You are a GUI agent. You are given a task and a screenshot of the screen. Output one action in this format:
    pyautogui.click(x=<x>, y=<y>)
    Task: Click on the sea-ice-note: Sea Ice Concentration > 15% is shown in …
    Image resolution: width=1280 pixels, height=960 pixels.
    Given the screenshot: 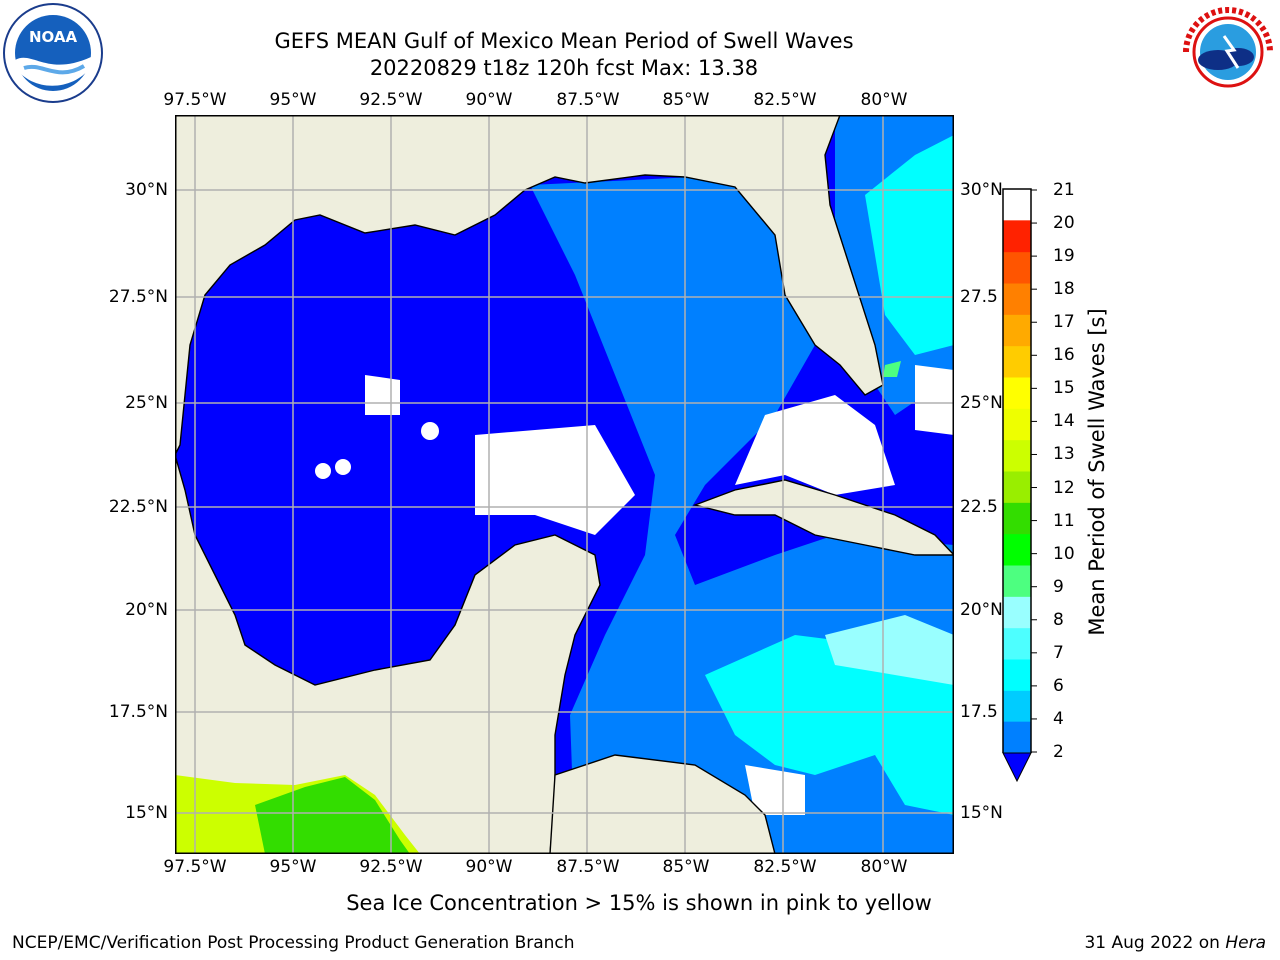 What is the action you would take?
    pyautogui.click(x=639, y=903)
    